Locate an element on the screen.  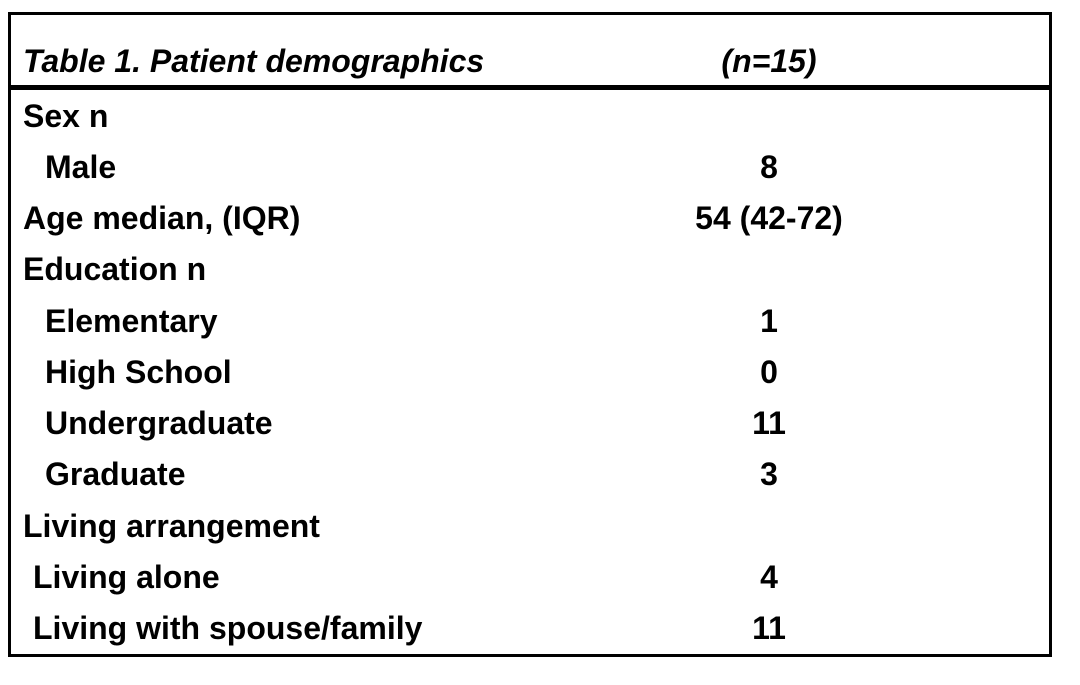
table-row-high-school: High School 0 is located at coordinates (530, 371).